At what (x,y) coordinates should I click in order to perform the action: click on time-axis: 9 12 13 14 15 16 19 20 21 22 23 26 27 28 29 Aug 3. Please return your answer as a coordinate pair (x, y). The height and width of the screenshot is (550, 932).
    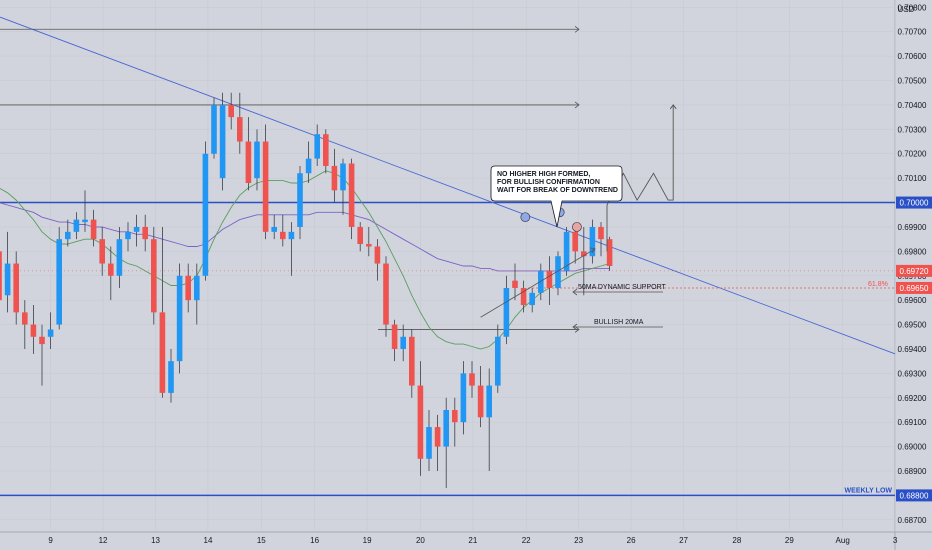
    Looking at the image, I should click on (473, 540).